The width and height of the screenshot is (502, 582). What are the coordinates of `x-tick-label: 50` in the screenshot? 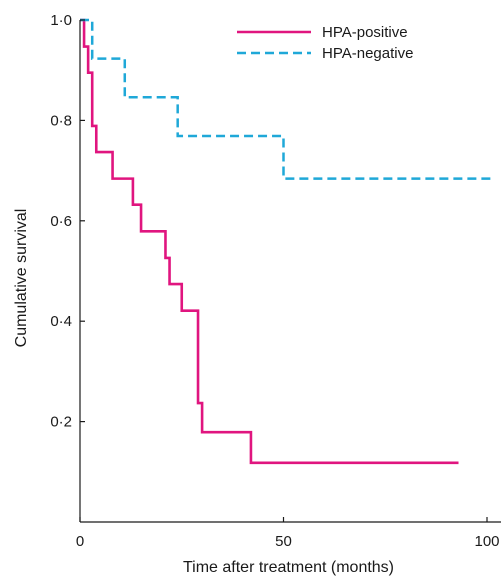 It's located at (283, 541).